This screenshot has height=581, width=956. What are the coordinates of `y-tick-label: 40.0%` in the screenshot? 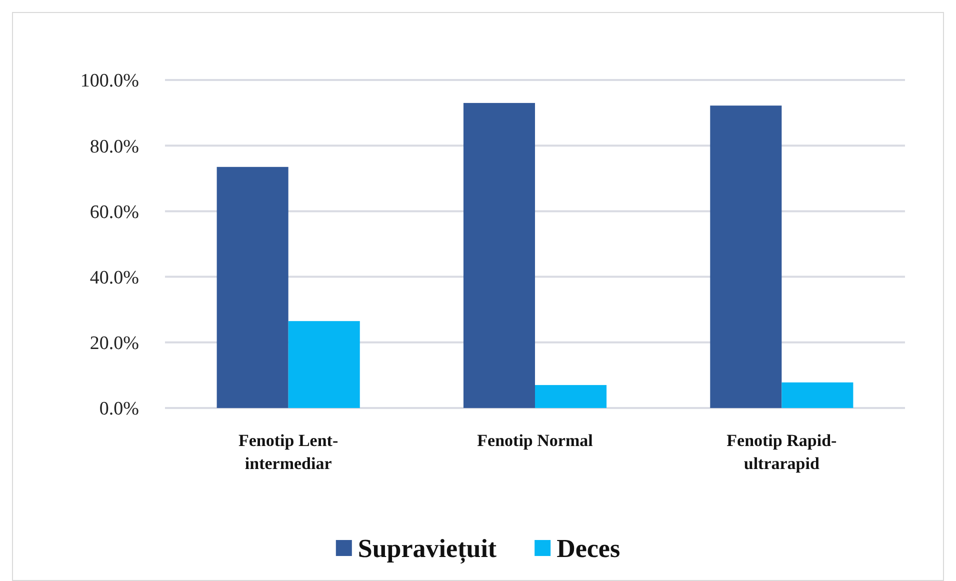 It's located at (115, 277).